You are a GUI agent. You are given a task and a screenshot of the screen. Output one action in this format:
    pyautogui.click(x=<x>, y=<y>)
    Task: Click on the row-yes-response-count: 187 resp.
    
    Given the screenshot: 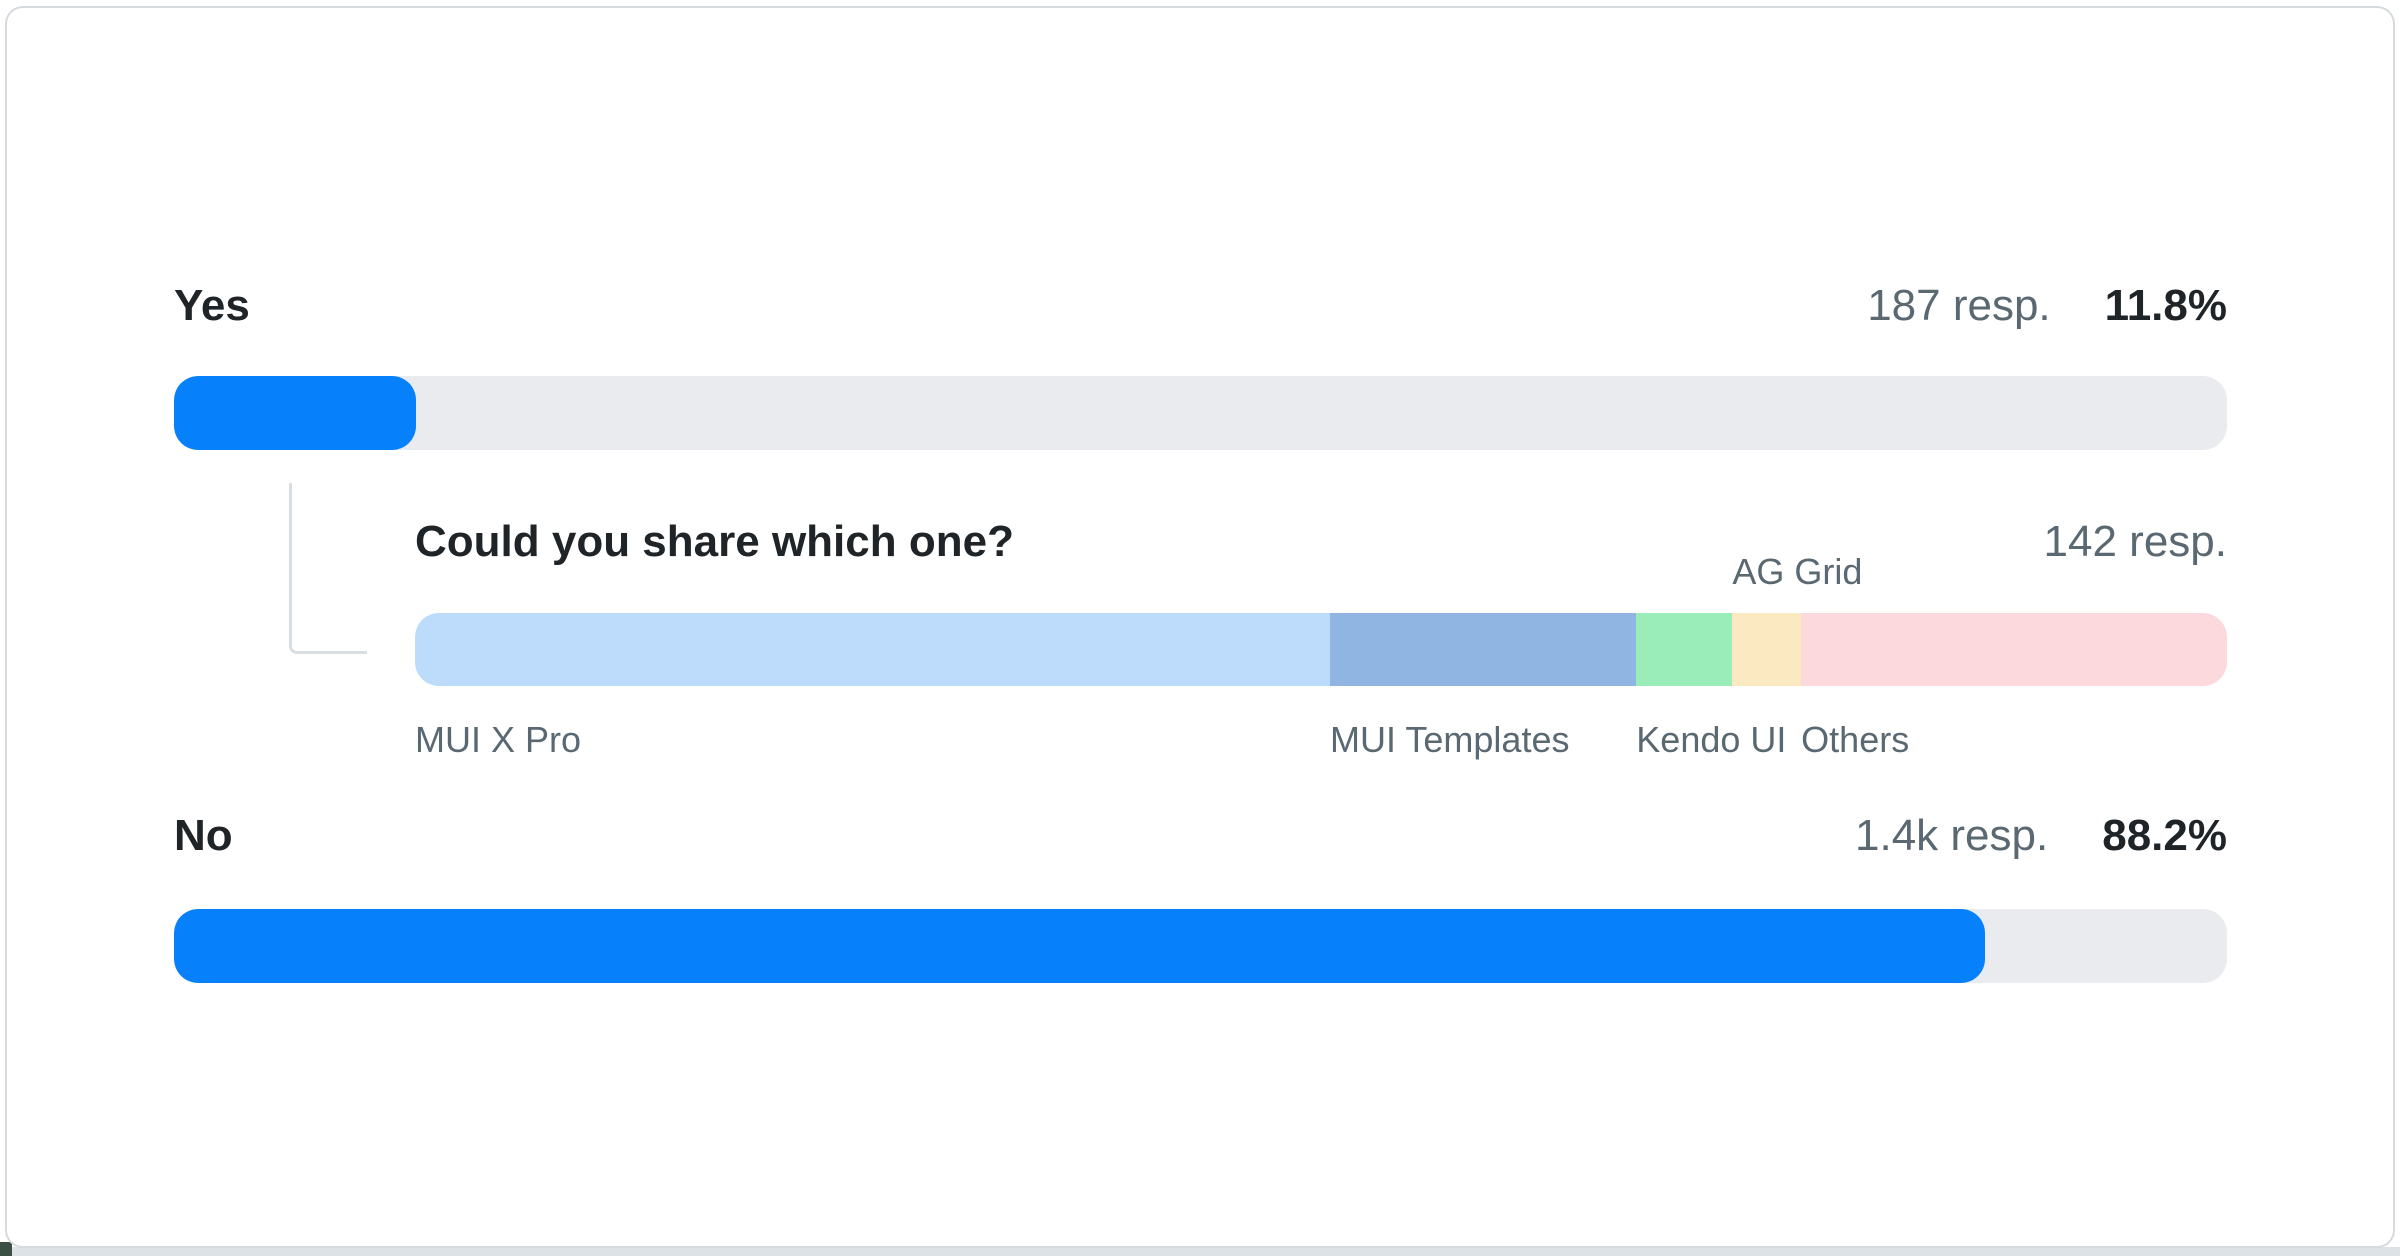 What is the action you would take?
    pyautogui.click(x=1959, y=305)
    